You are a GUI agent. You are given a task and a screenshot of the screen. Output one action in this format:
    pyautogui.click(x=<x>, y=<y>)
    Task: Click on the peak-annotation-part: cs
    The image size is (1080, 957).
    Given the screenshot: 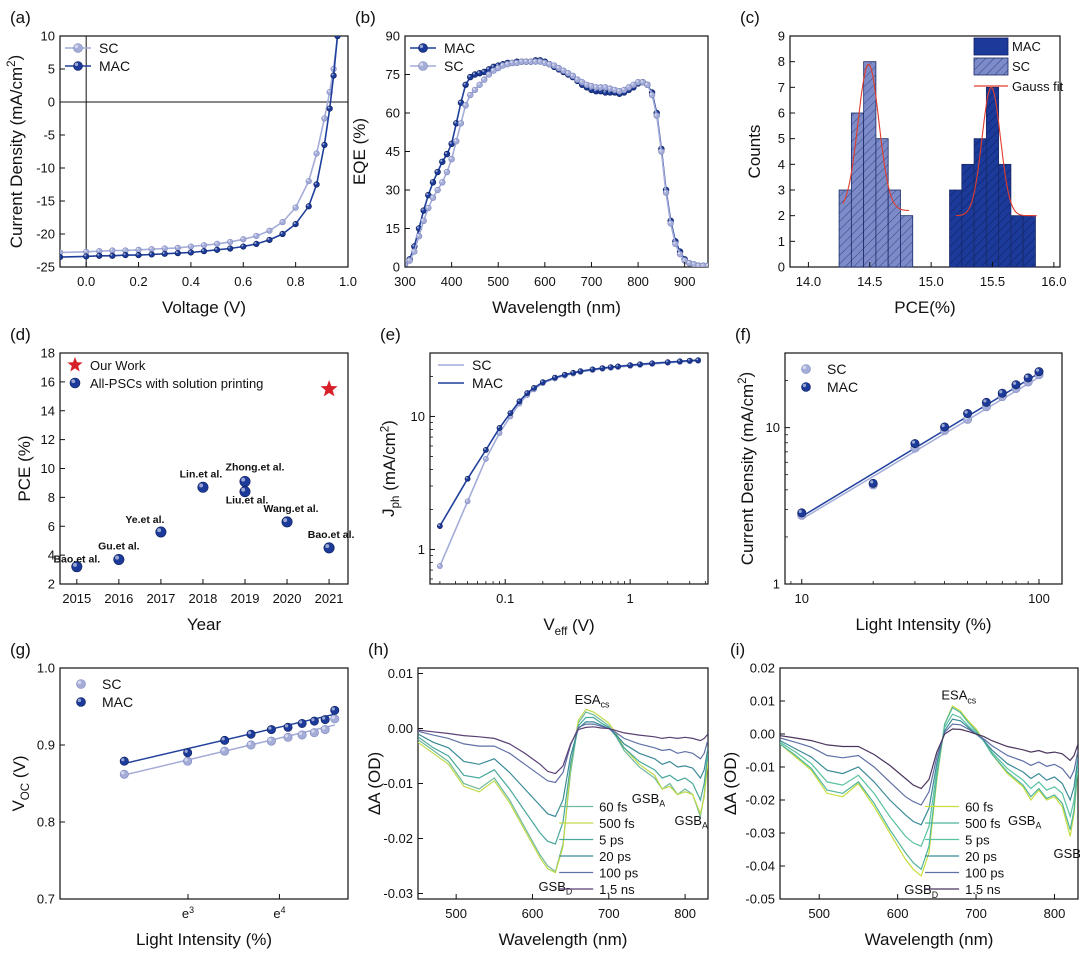 What is the action you would take?
    pyautogui.click(x=605, y=705)
    